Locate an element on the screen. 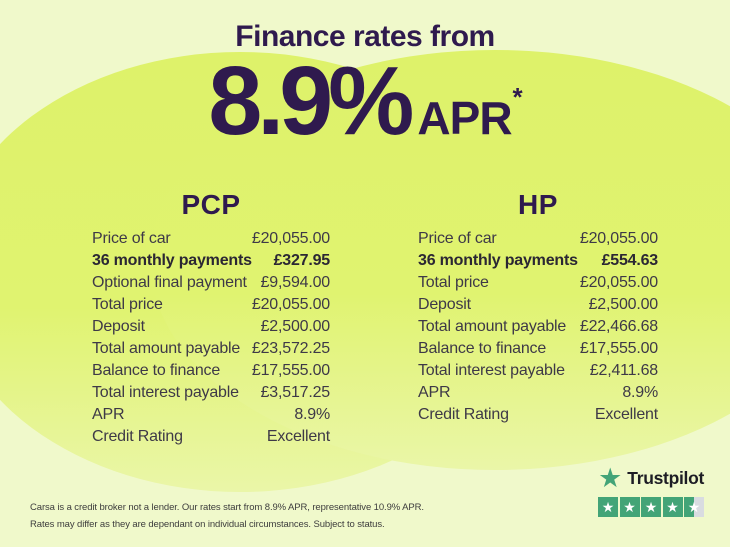 The image size is (730, 547). trustpilot-star-icon: ★ is located at coordinates (610, 478).